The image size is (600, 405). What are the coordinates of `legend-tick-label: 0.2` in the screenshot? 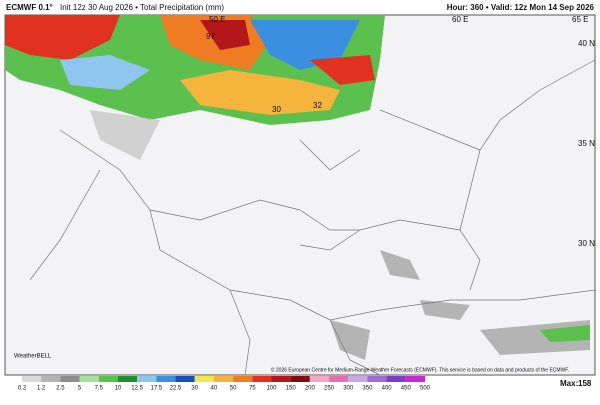 It's located at (22, 389).